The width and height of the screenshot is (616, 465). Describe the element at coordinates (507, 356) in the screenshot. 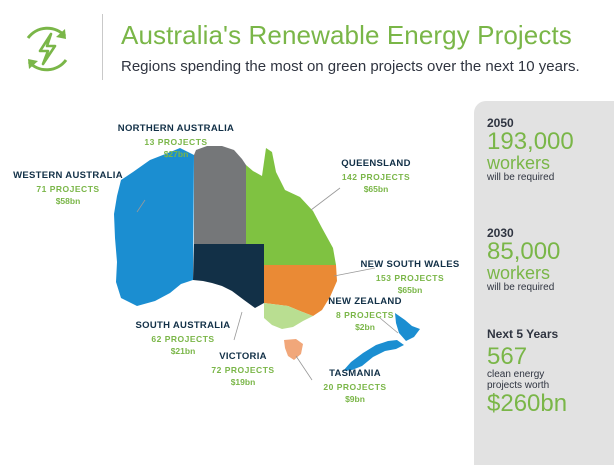

I see `stat-value: 567` at that location.